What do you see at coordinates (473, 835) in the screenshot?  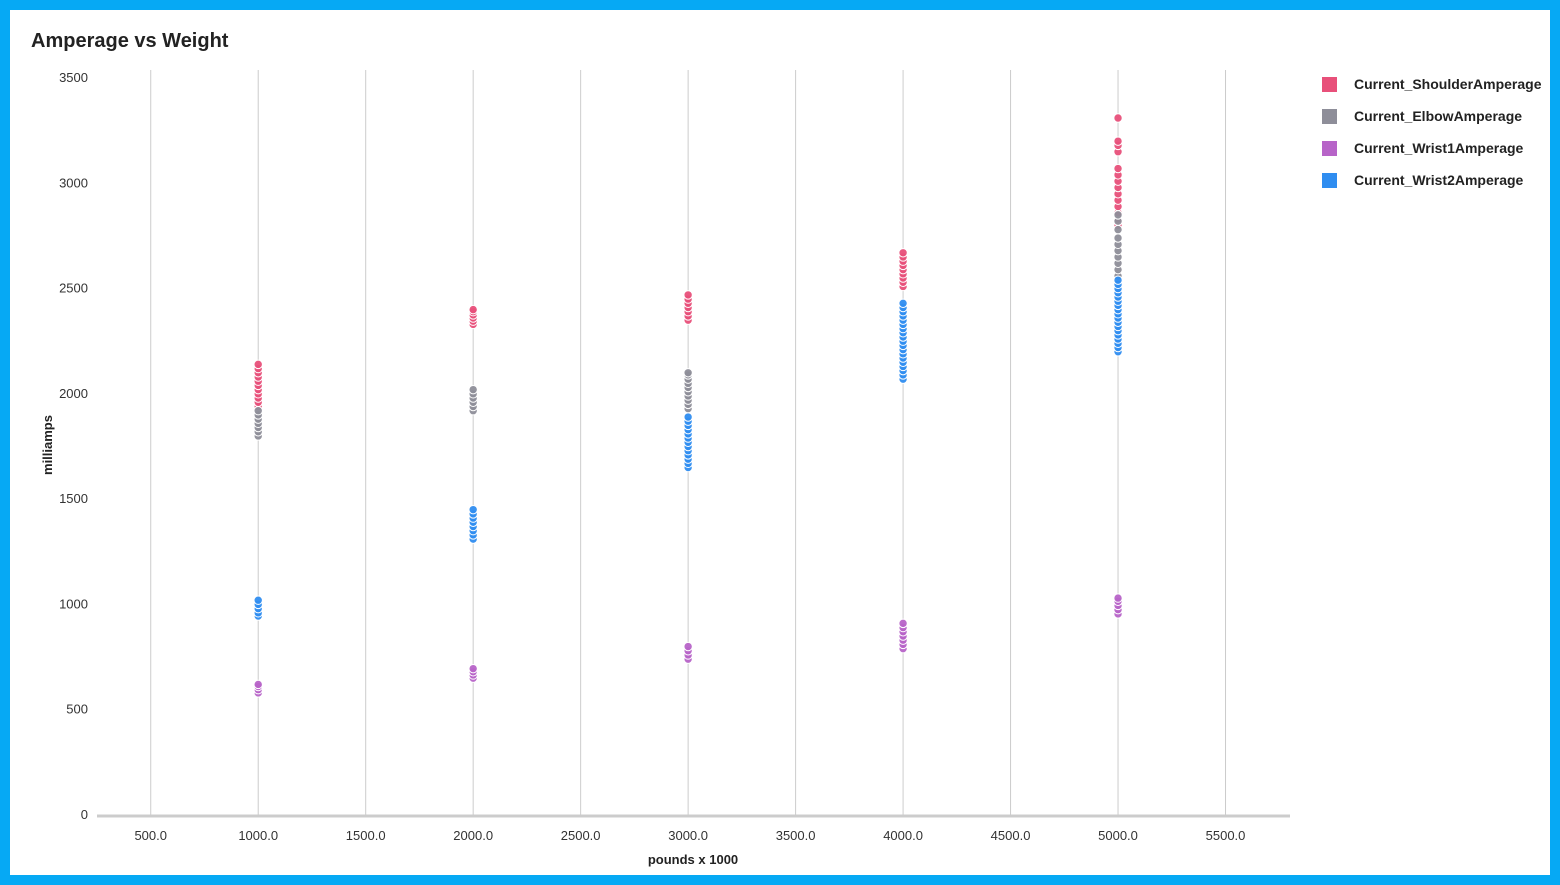 I see `x-tick-label: 2000.0` at bounding box center [473, 835].